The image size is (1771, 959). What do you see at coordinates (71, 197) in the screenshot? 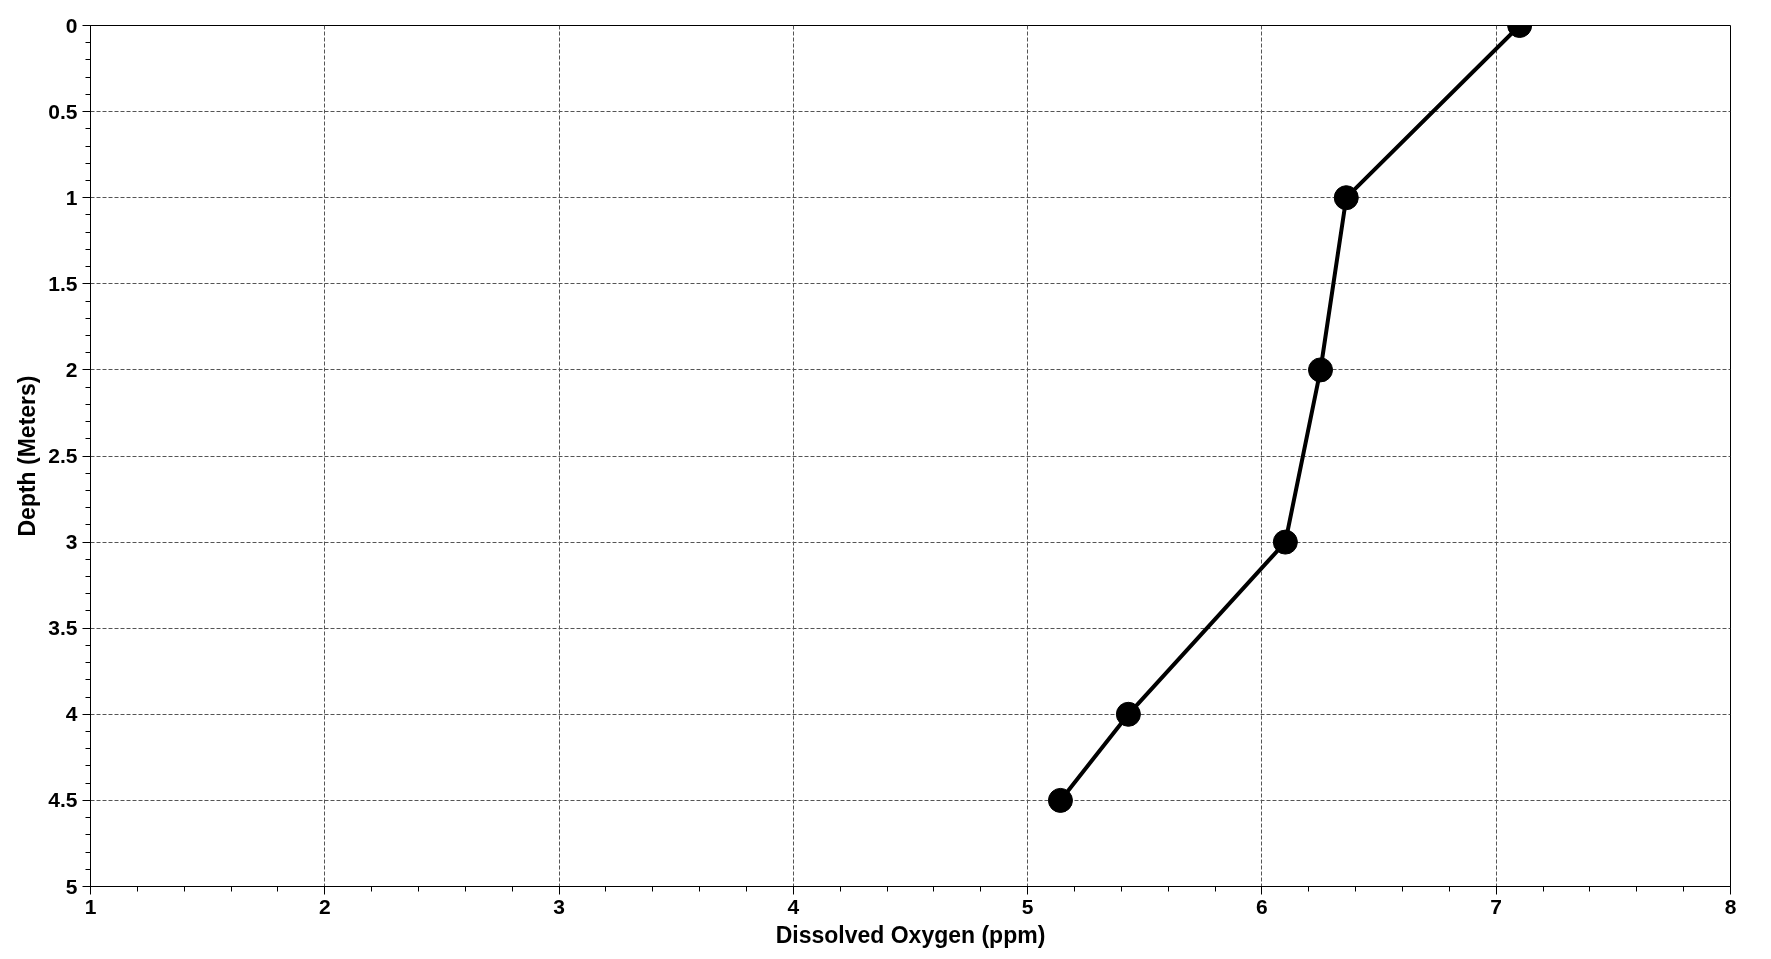
I see `y-tick-label: 1` at bounding box center [71, 197].